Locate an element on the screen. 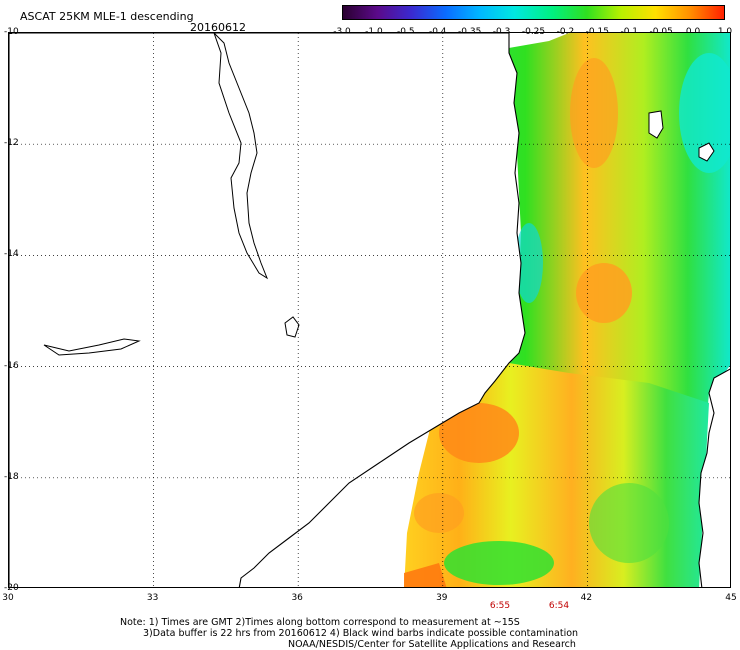  latitude-label: -18 is located at coordinates (11, 476).